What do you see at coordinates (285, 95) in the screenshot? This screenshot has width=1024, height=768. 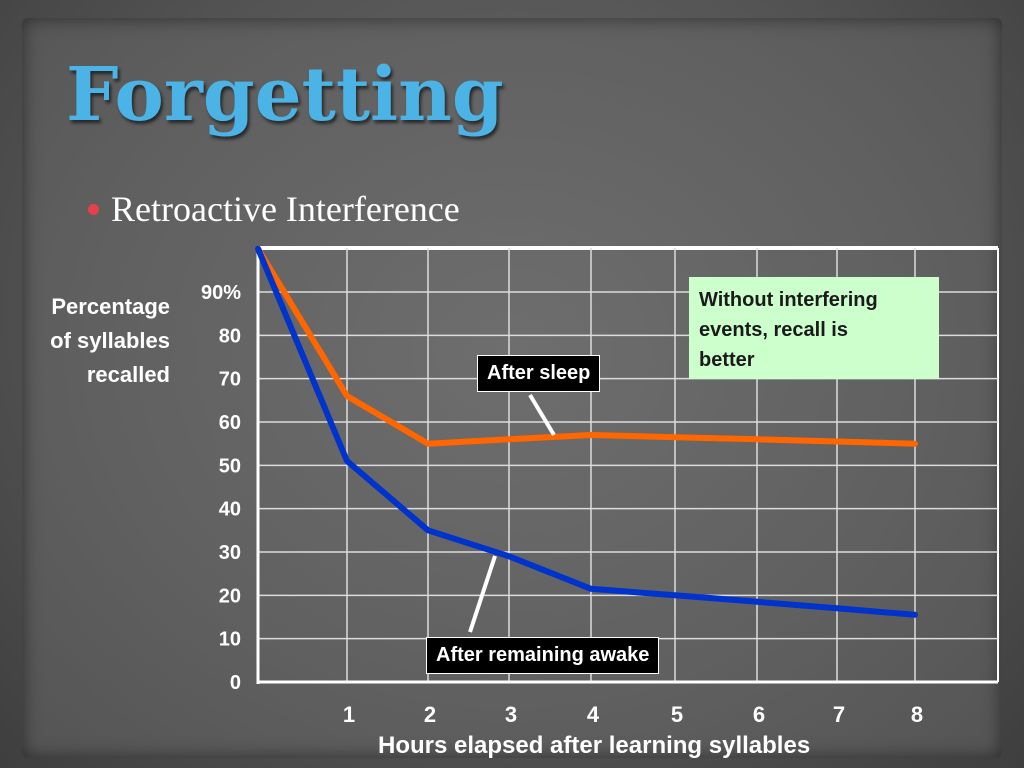 I see `slide-title: Forgetting` at bounding box center [285, 95].